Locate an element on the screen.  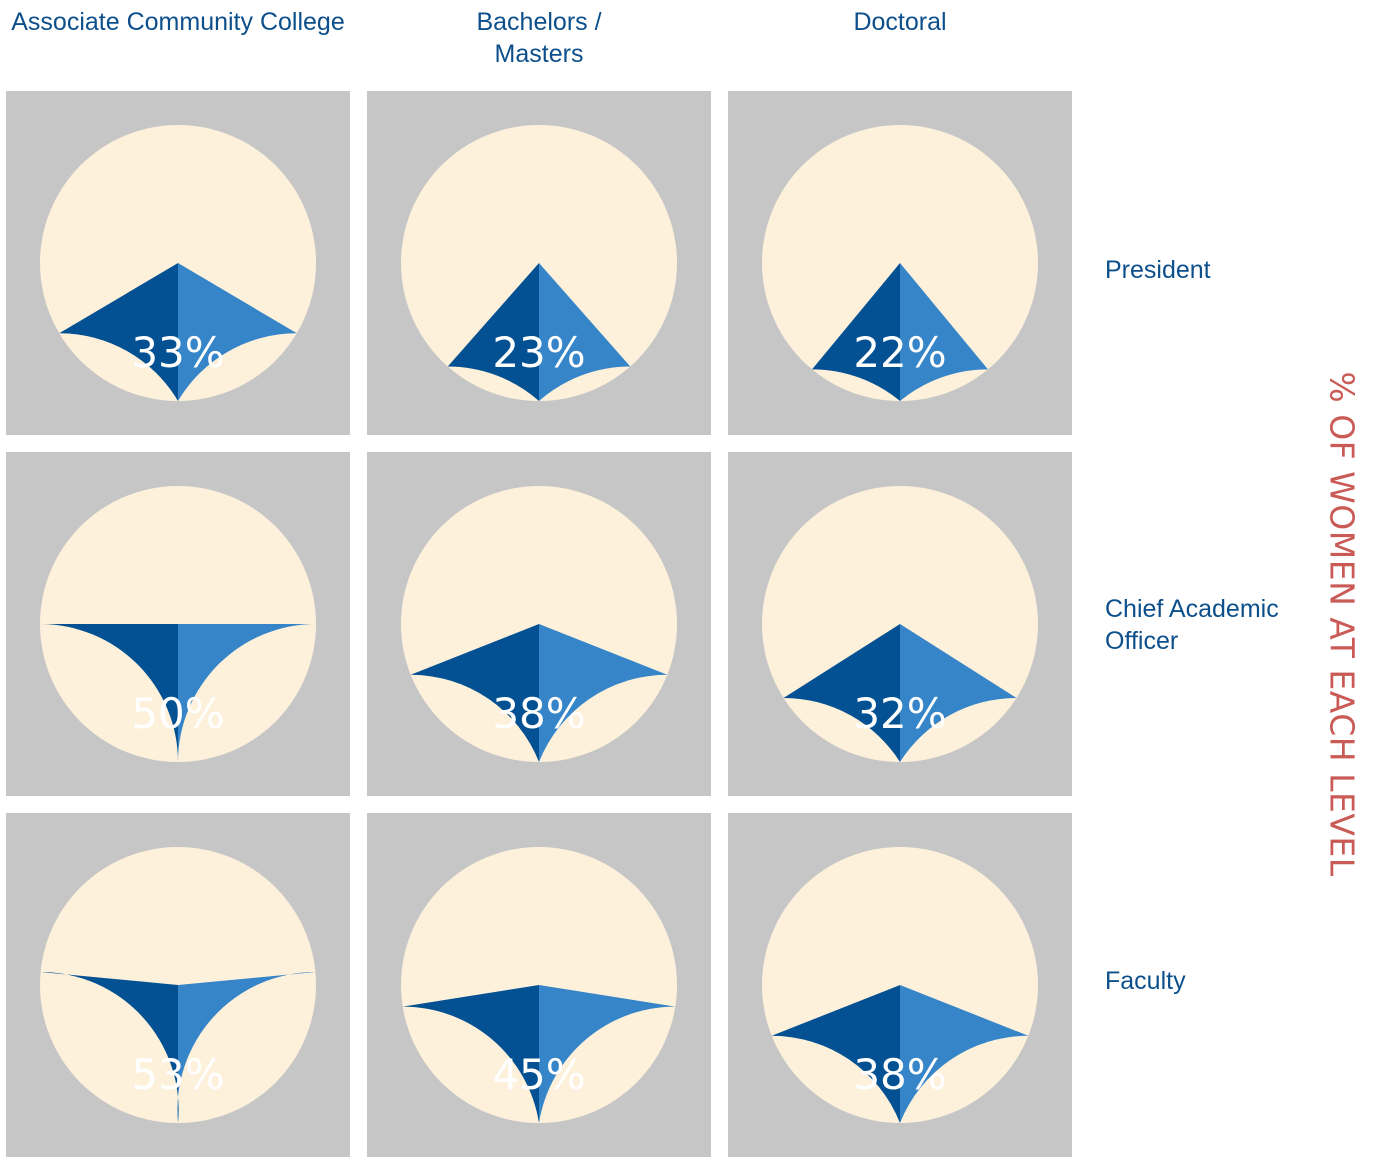
pie-chart: 45% is located at coordinates (539, 985).